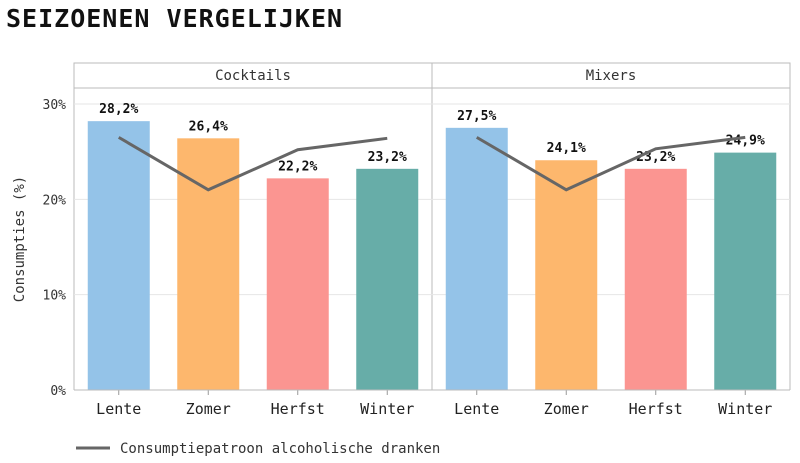 The image size is (800, 463). I want to click on bar-mixers-winter, so click(745, 271).